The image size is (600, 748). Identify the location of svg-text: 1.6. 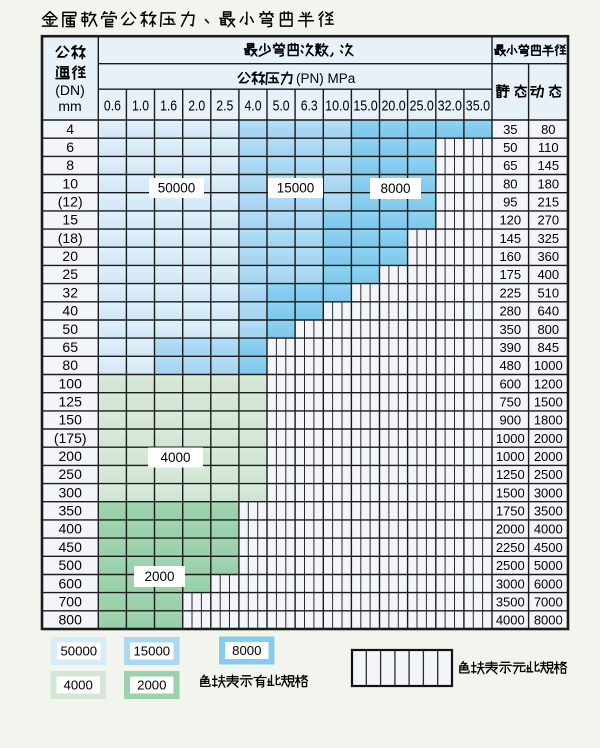
(168, 106).